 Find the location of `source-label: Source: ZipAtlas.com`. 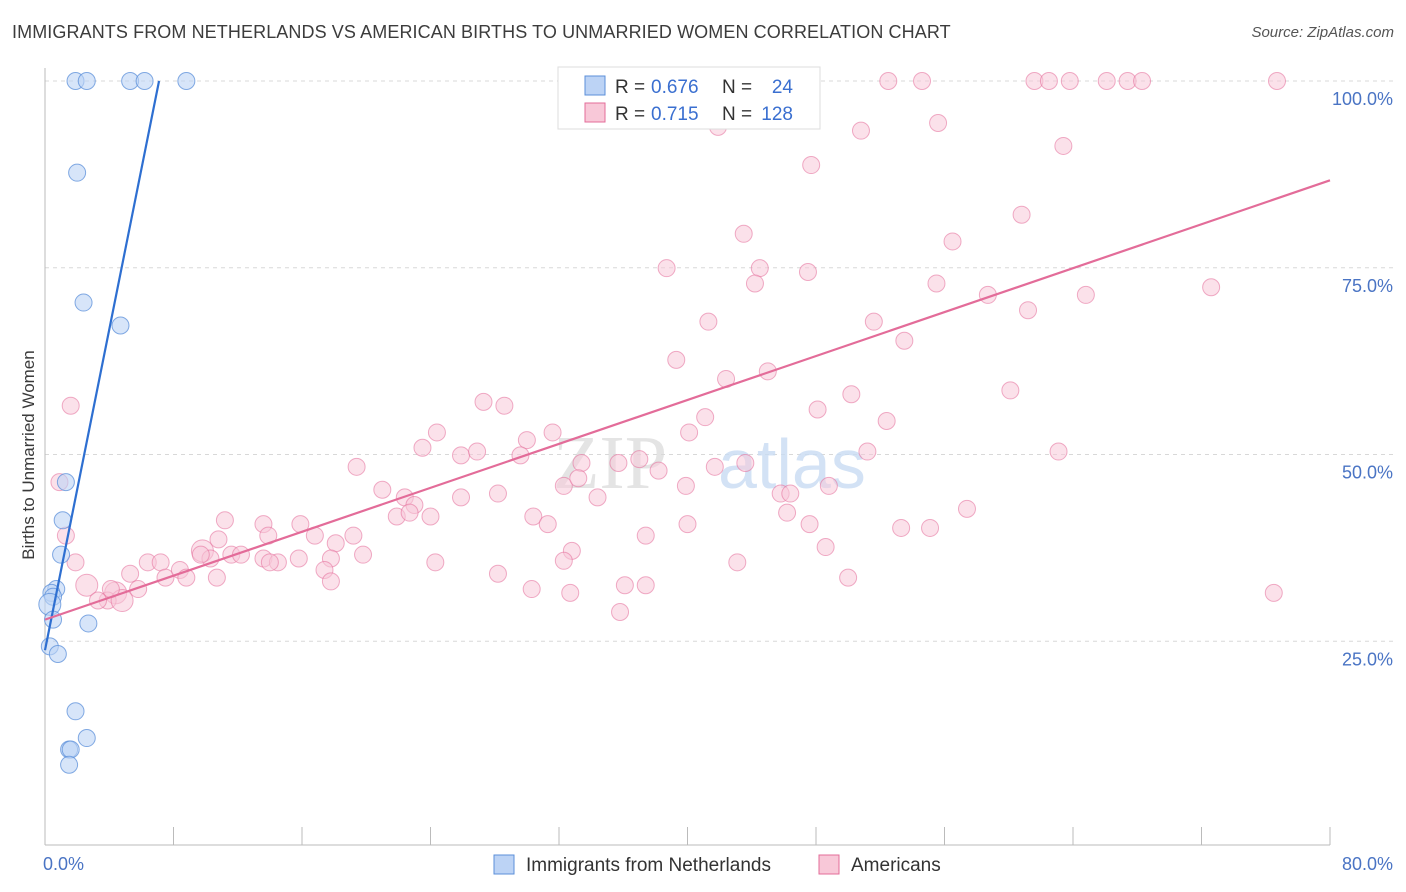

source-label: Source: ZipAtlas.com is located at coordinates (1322, 32).